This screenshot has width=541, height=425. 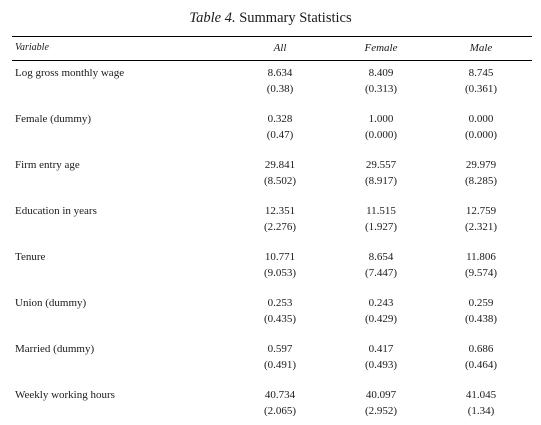 I want to click on cell-male-mean: 0.686, so click(x=481, y=349).